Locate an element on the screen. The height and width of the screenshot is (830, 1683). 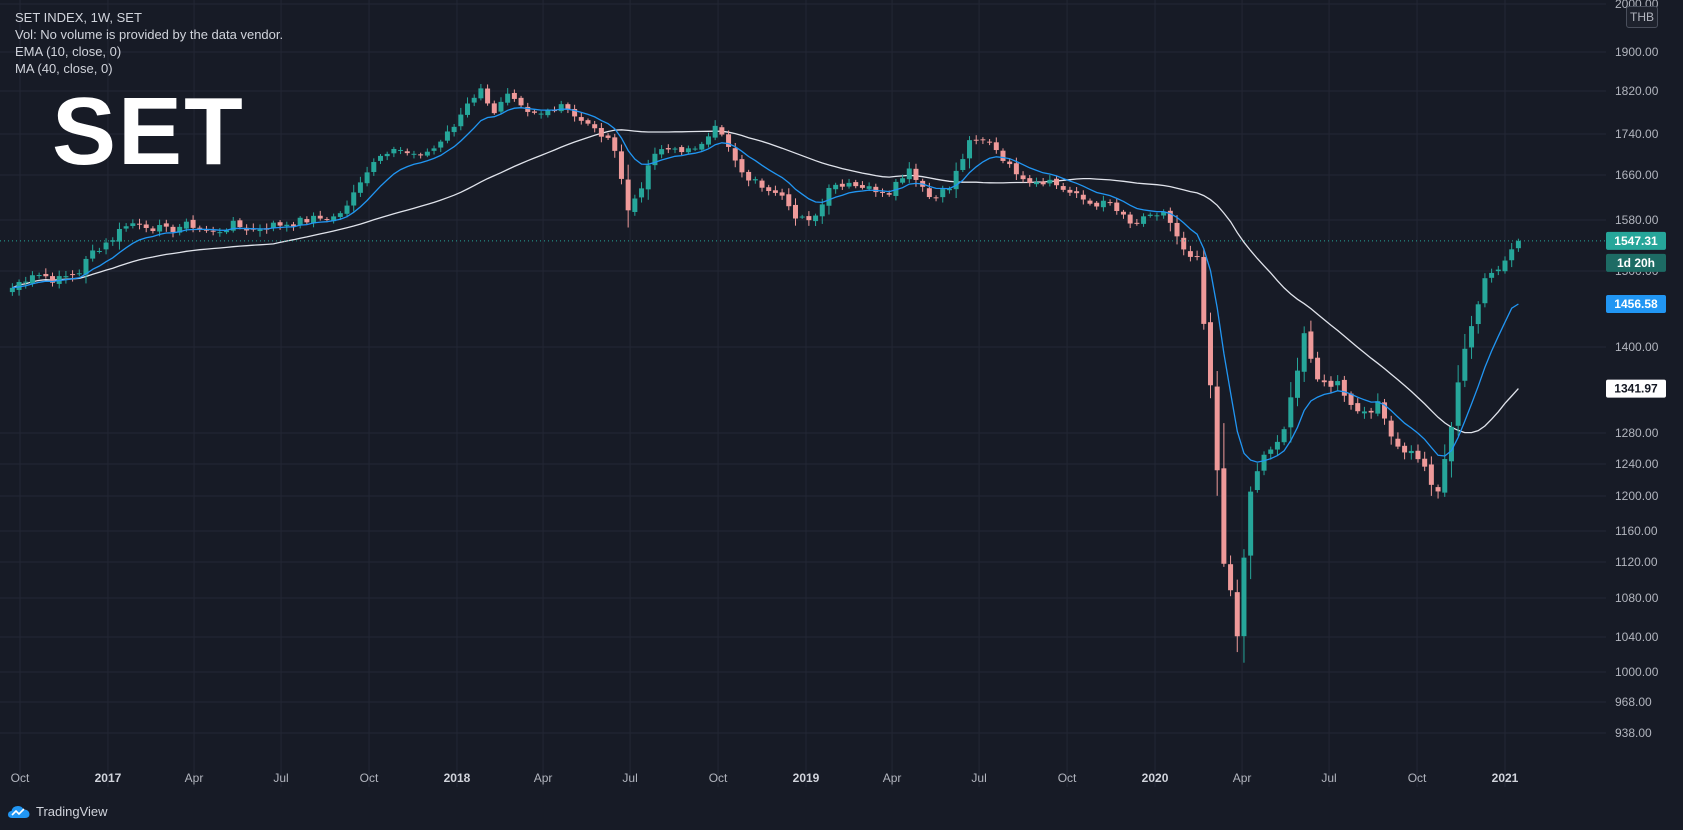
legend-ma: MA (40, close, 0) is located at coordinates (64, 68).